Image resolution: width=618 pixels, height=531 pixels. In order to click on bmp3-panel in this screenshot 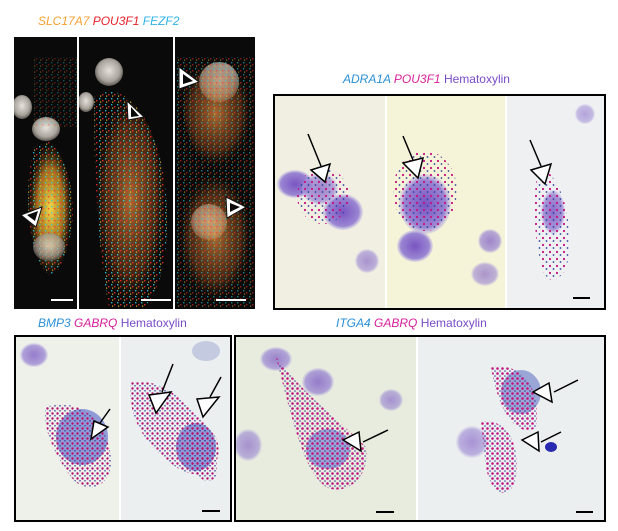, I will do `click(123, 428)`.